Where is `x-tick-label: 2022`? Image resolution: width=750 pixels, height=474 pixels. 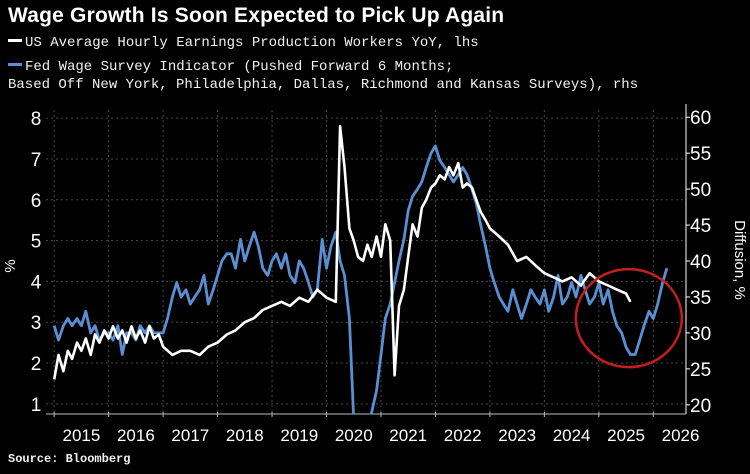
x-tick-label: 2022 is located at coordinates (463, 435).